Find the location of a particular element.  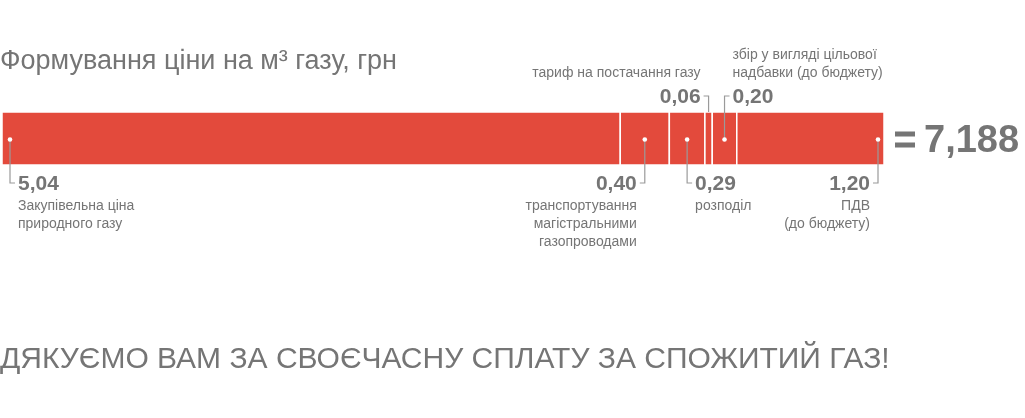

text: розподіл is located at coordinates (723, 205).